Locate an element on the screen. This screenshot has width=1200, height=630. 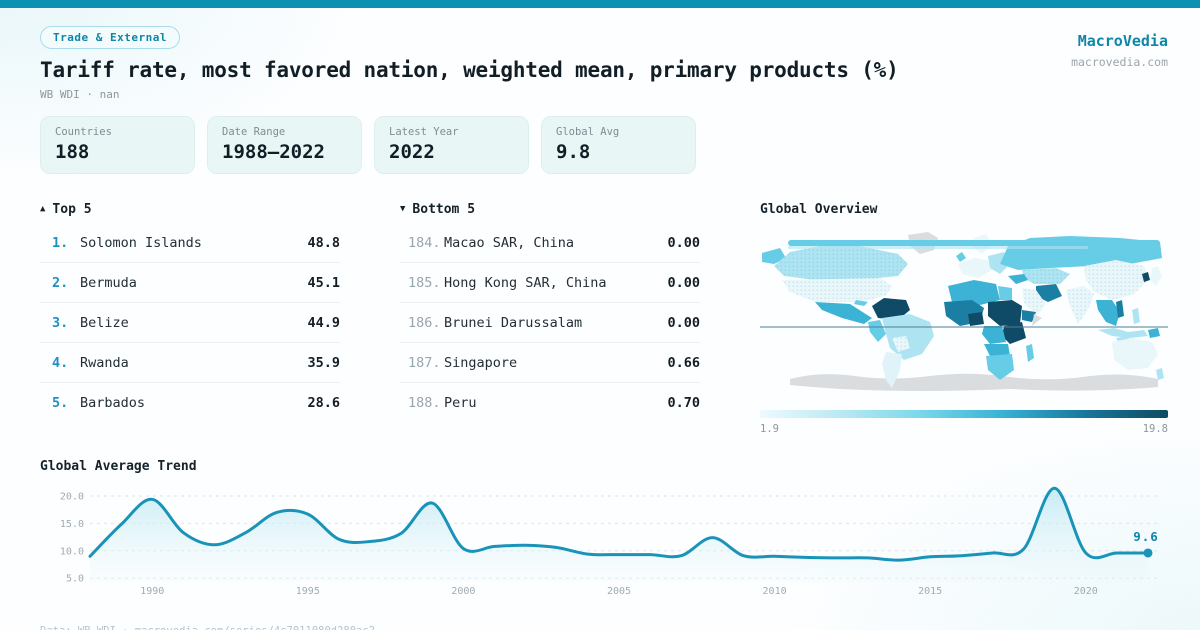
country-value: 48.8 is located at coordinates (323, 242).